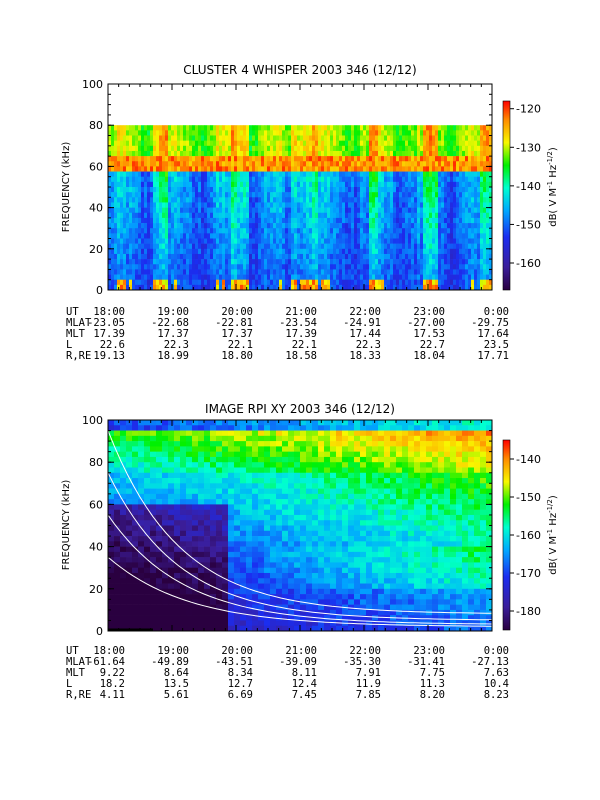 This screenshot has height=800, width=600. Describe the element at coordinates (99, 290) in the screenshot. I see `y-tick-label: 0` at that location.